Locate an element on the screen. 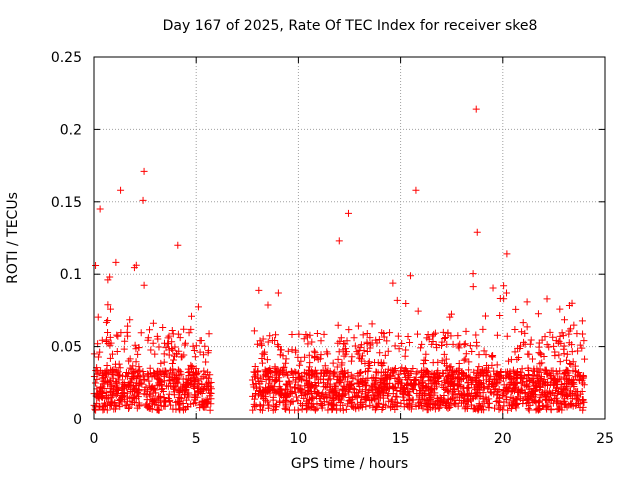 This screenshot has height=480, width=640. y-axis-label: ROTI / TECUs is located at coordinates (13, 238).